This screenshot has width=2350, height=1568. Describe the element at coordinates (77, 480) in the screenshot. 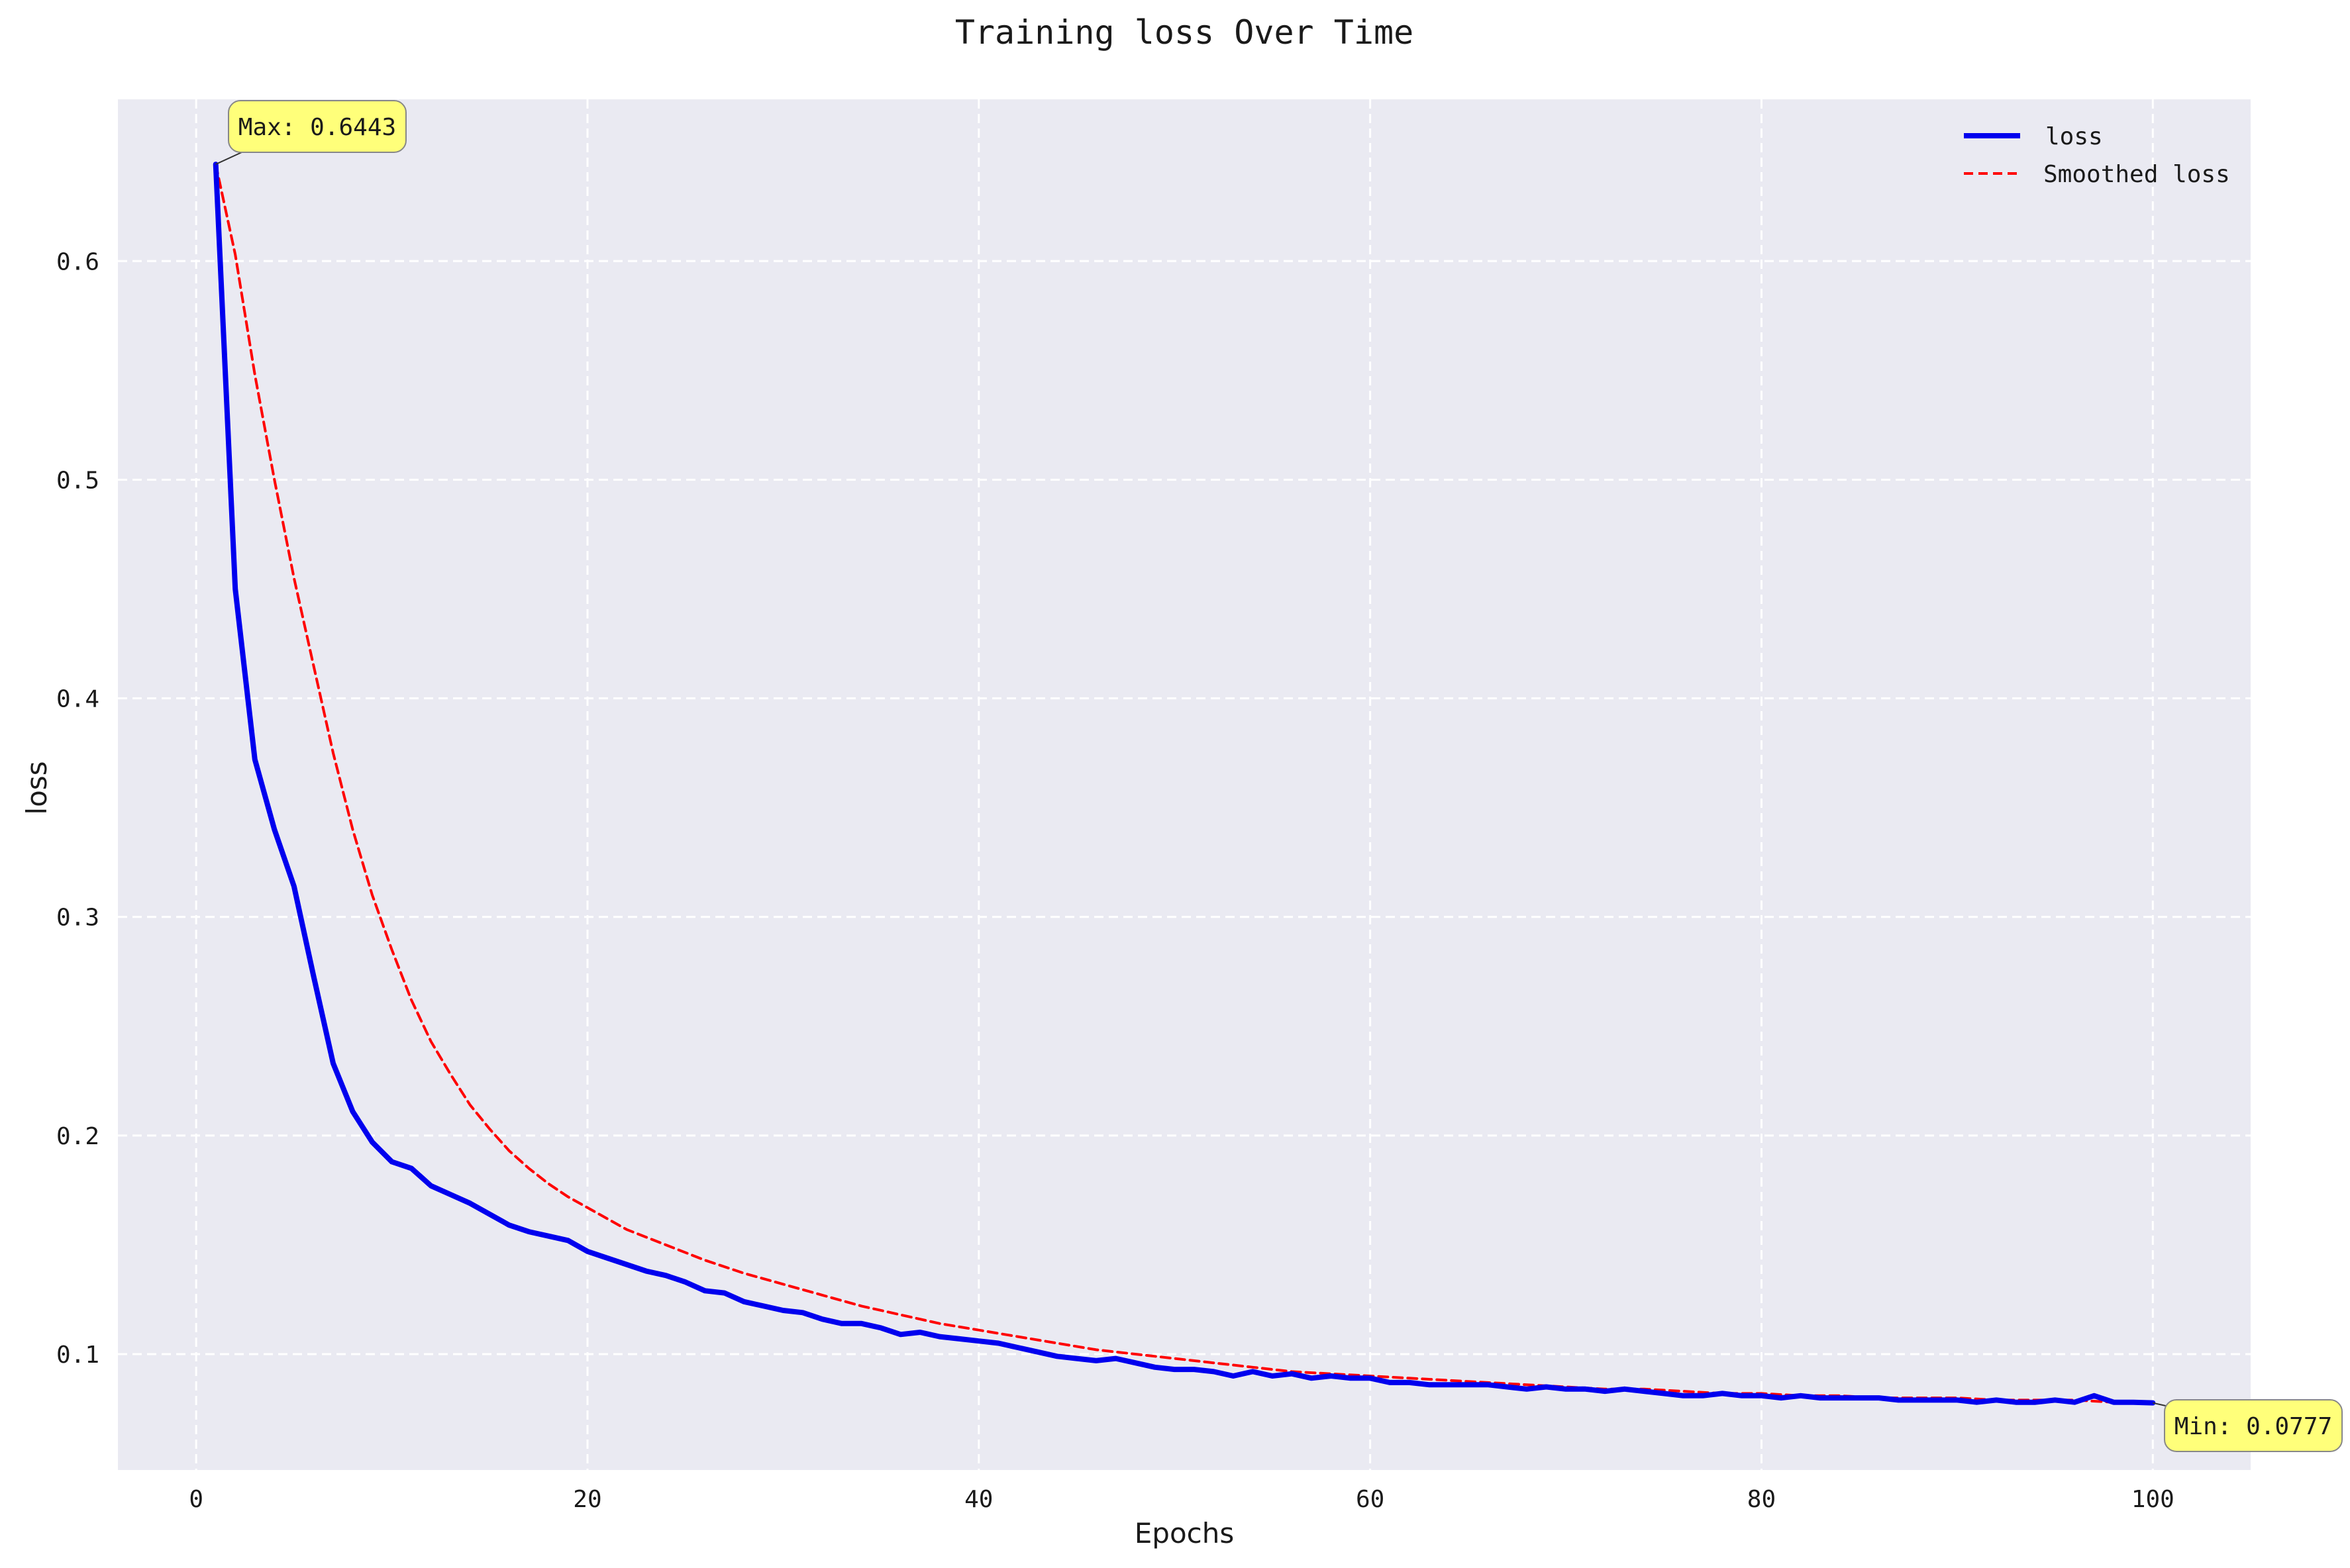

I see `y-tick-label: 0.5` at that location.